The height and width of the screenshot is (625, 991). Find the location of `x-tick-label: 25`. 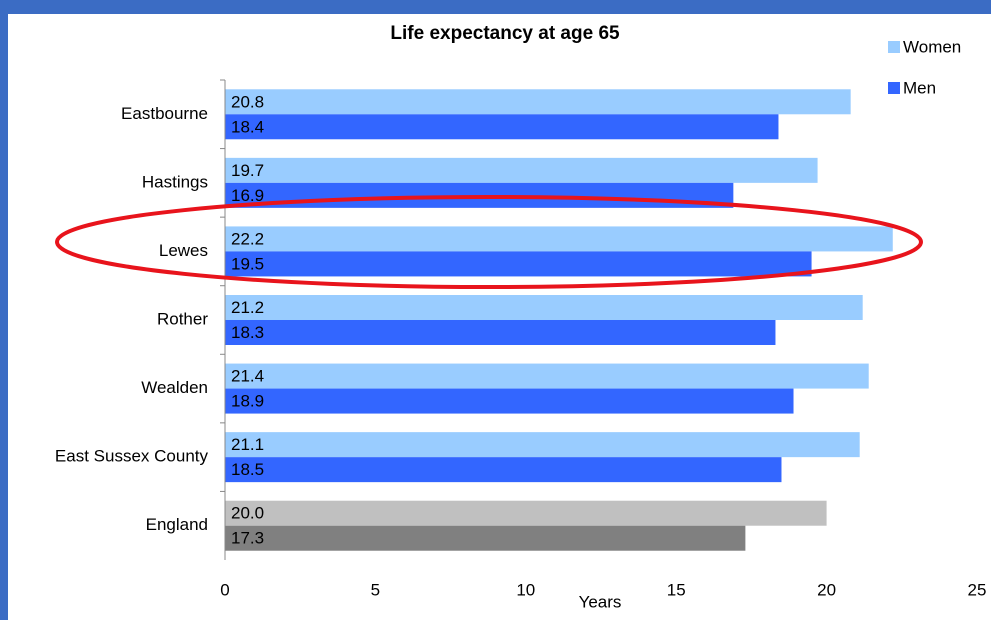

x-tick-label: 25 is located at coordinates (977, 589).